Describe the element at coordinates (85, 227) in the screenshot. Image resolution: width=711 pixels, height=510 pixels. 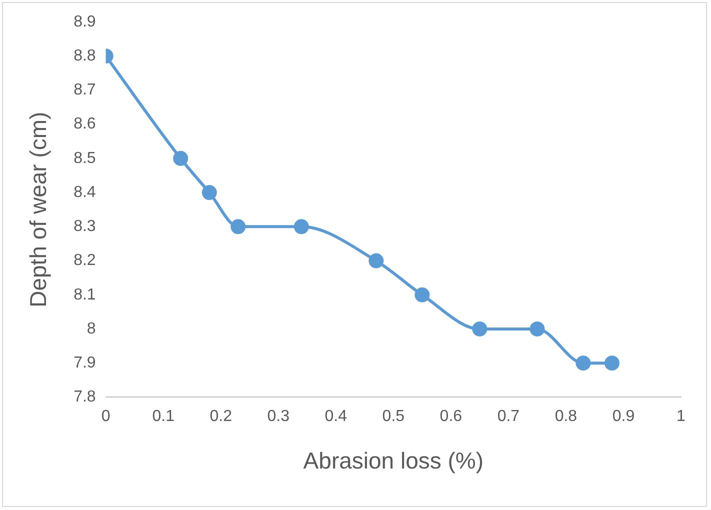
I see `y-tick-label: 8.3` at that location.